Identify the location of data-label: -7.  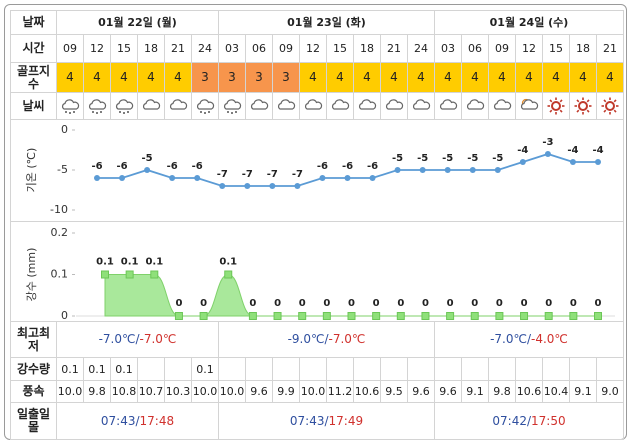
(222, 174).